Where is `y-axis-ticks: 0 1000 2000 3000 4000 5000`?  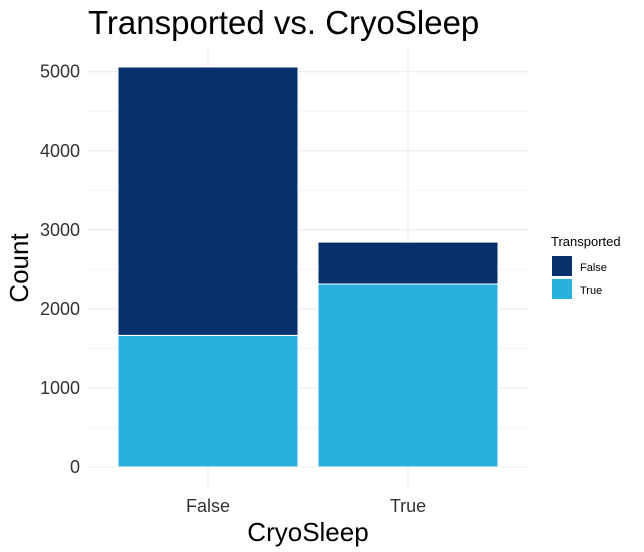 y-axis-ticks: 0 1000 2000 3000 4000 5000 is located at coordinates (60, 269).